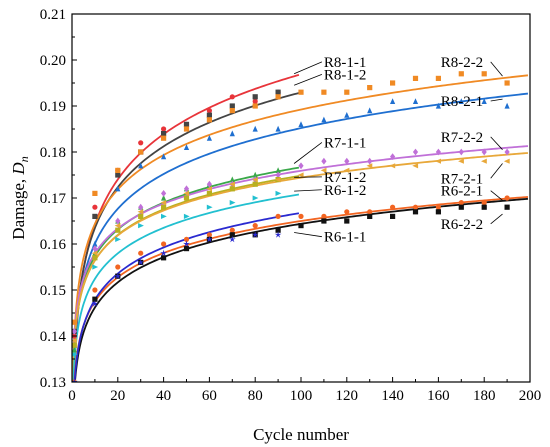 This screenshot has width=550, height=447. What do you see at coordinates (345, 143) in the screenshot?
I see `series-label-R7-1-1: R7-1-1` at bounding box center [345, 143].